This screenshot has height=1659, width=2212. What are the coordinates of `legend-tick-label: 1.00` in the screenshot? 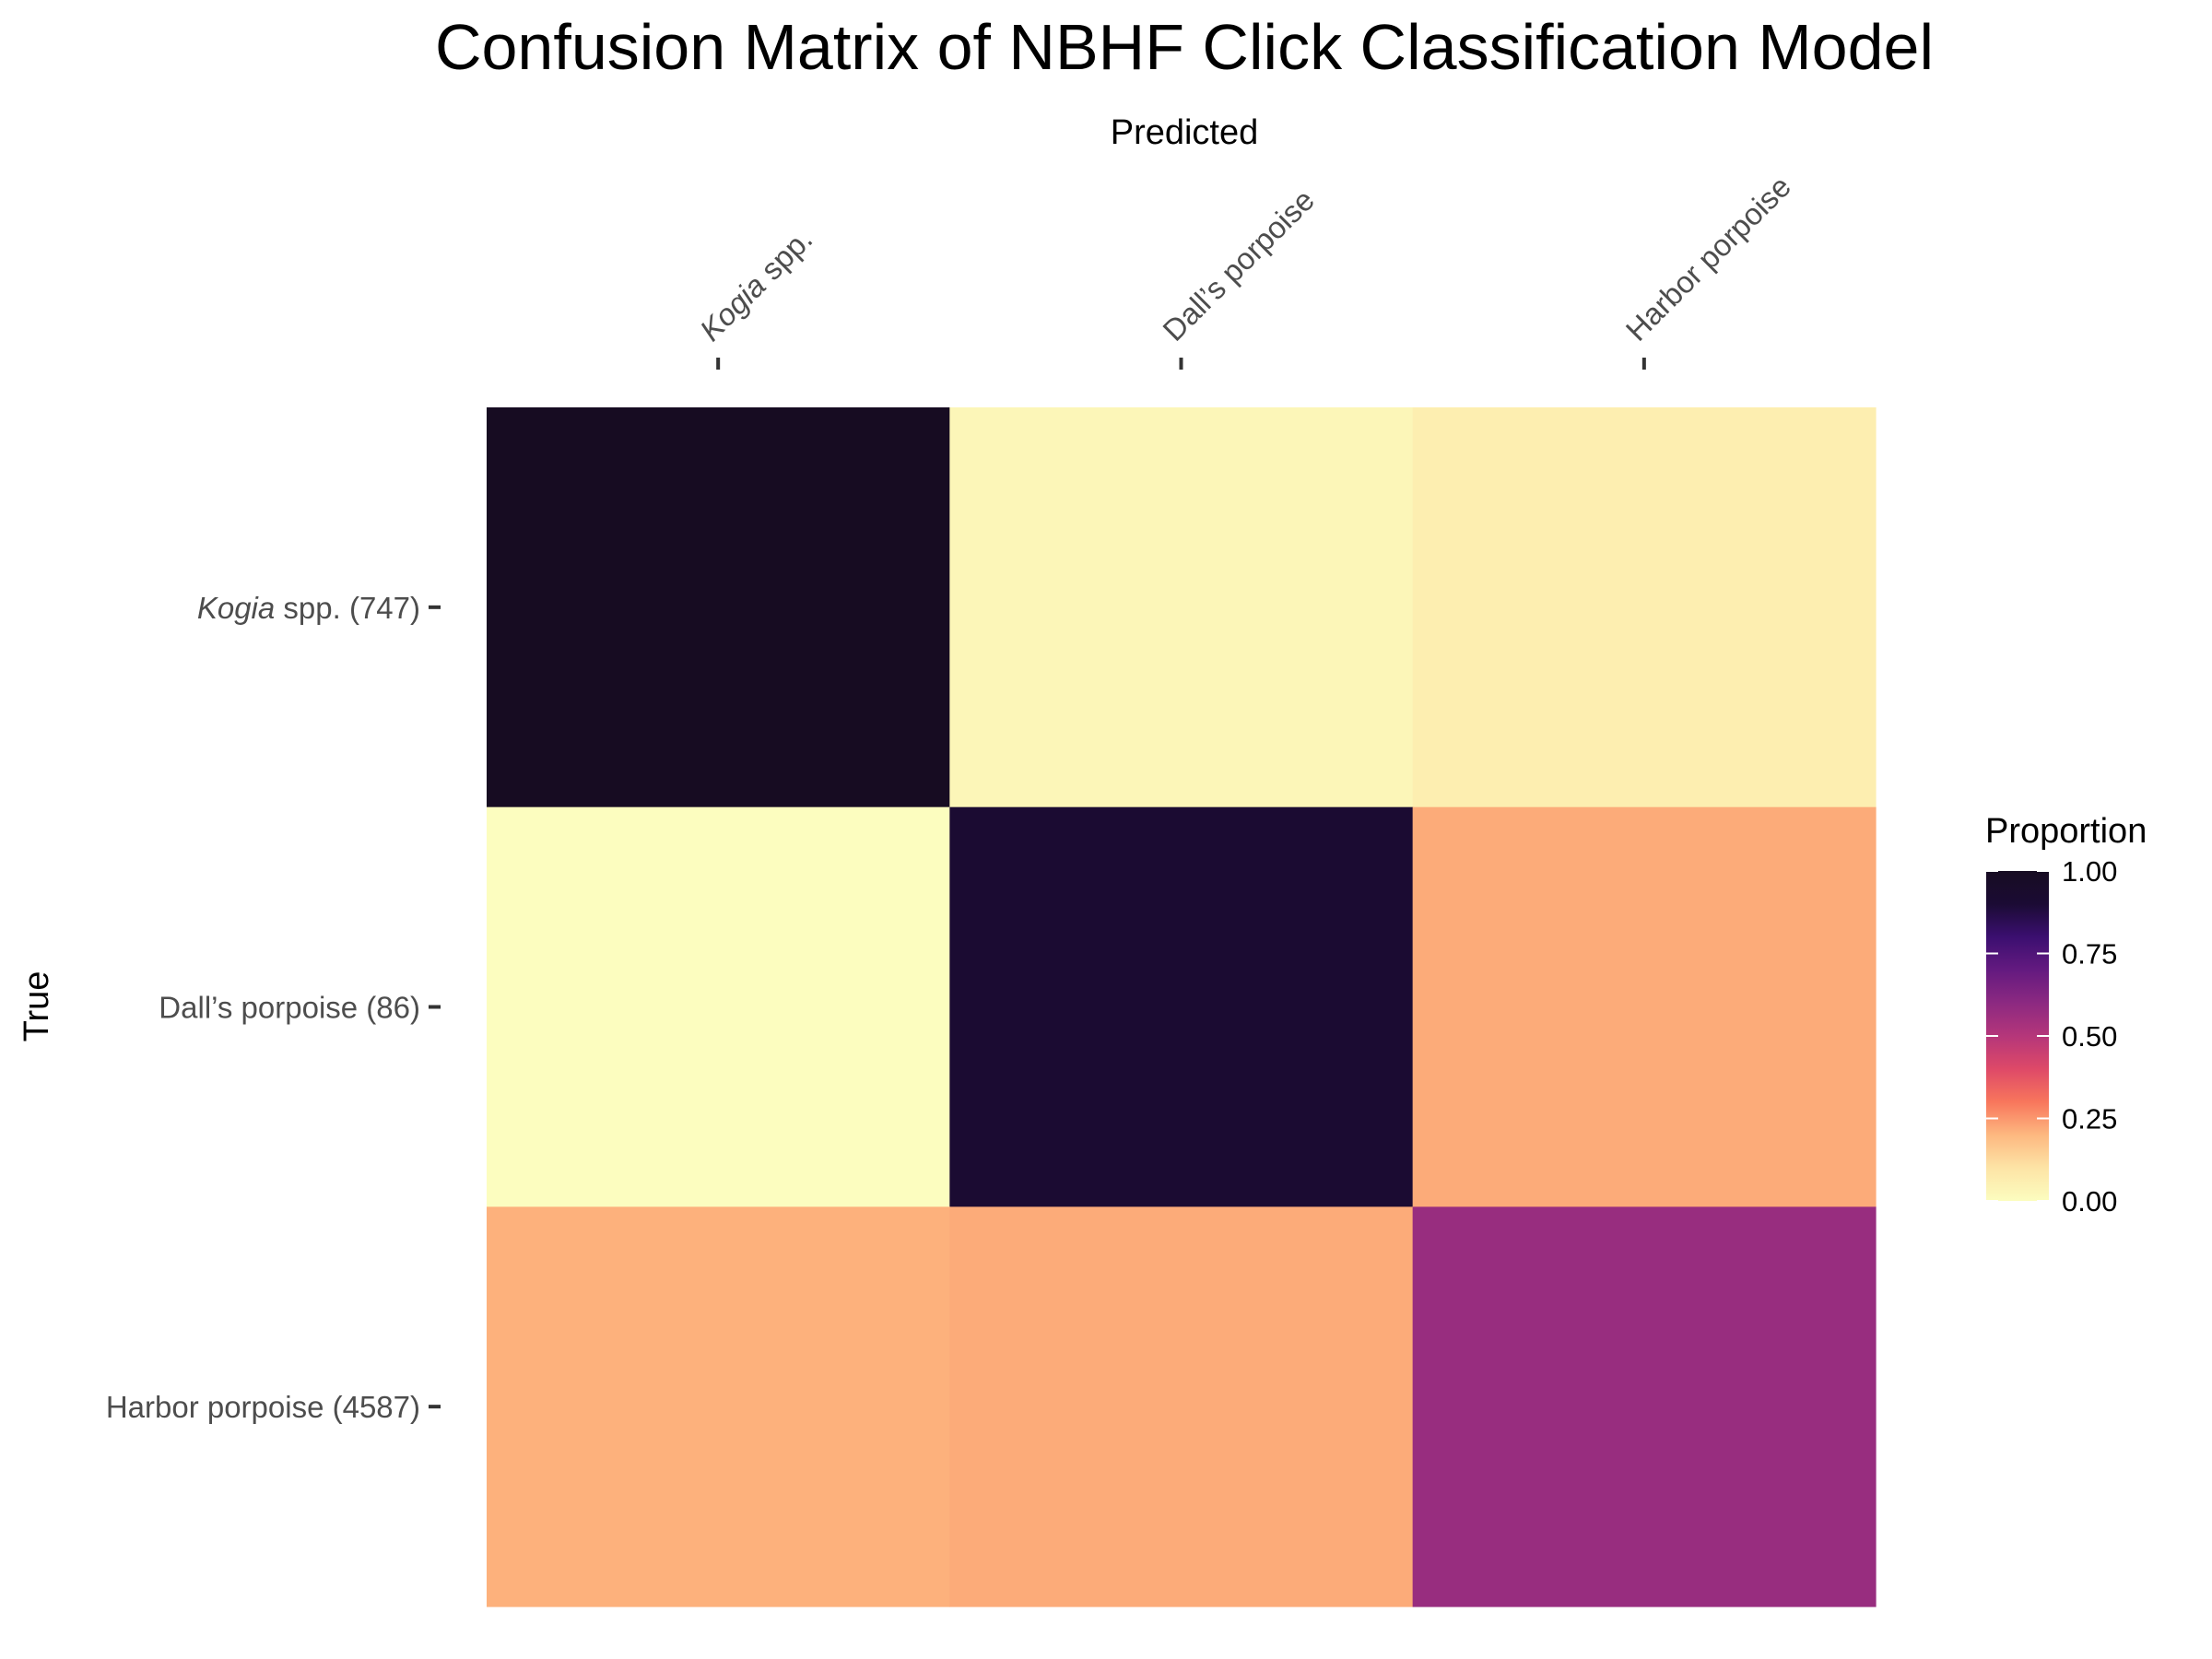 It's located at (2089, 871).